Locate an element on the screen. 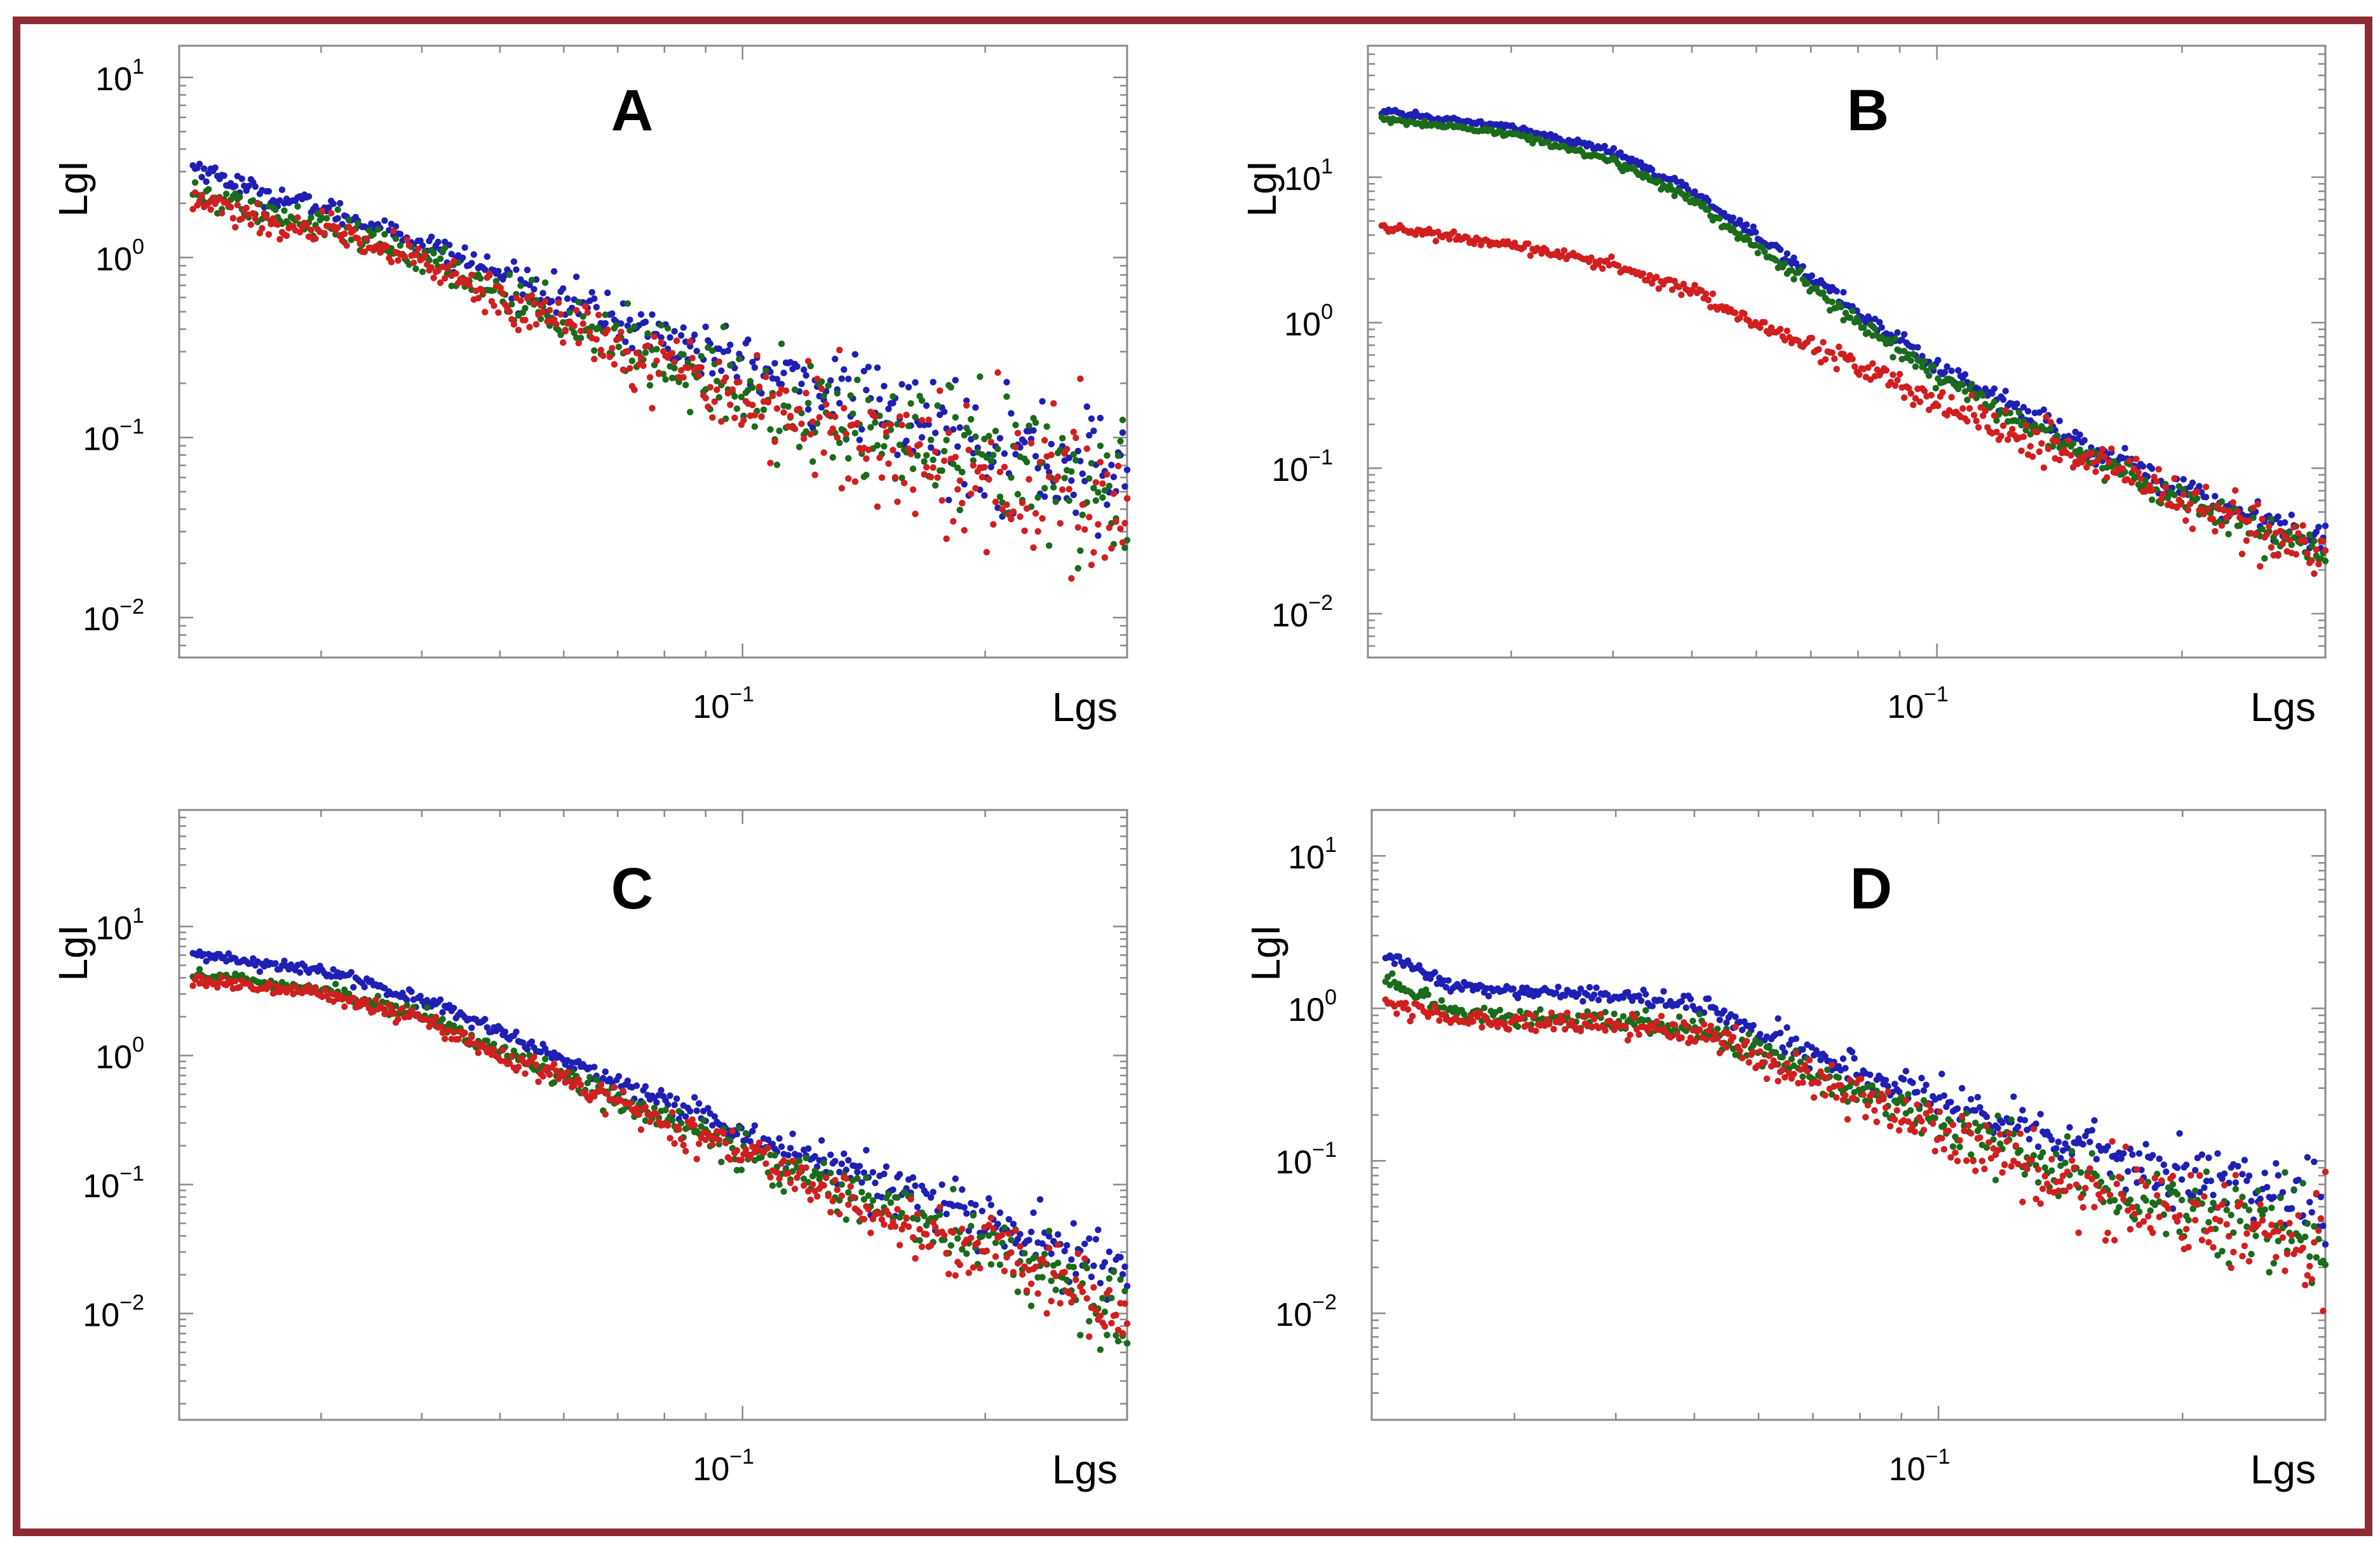 This screenshot has height=1545, width=2380. panel-c-y-tick-label: 10−2 is located at coordinates (113, 1312).